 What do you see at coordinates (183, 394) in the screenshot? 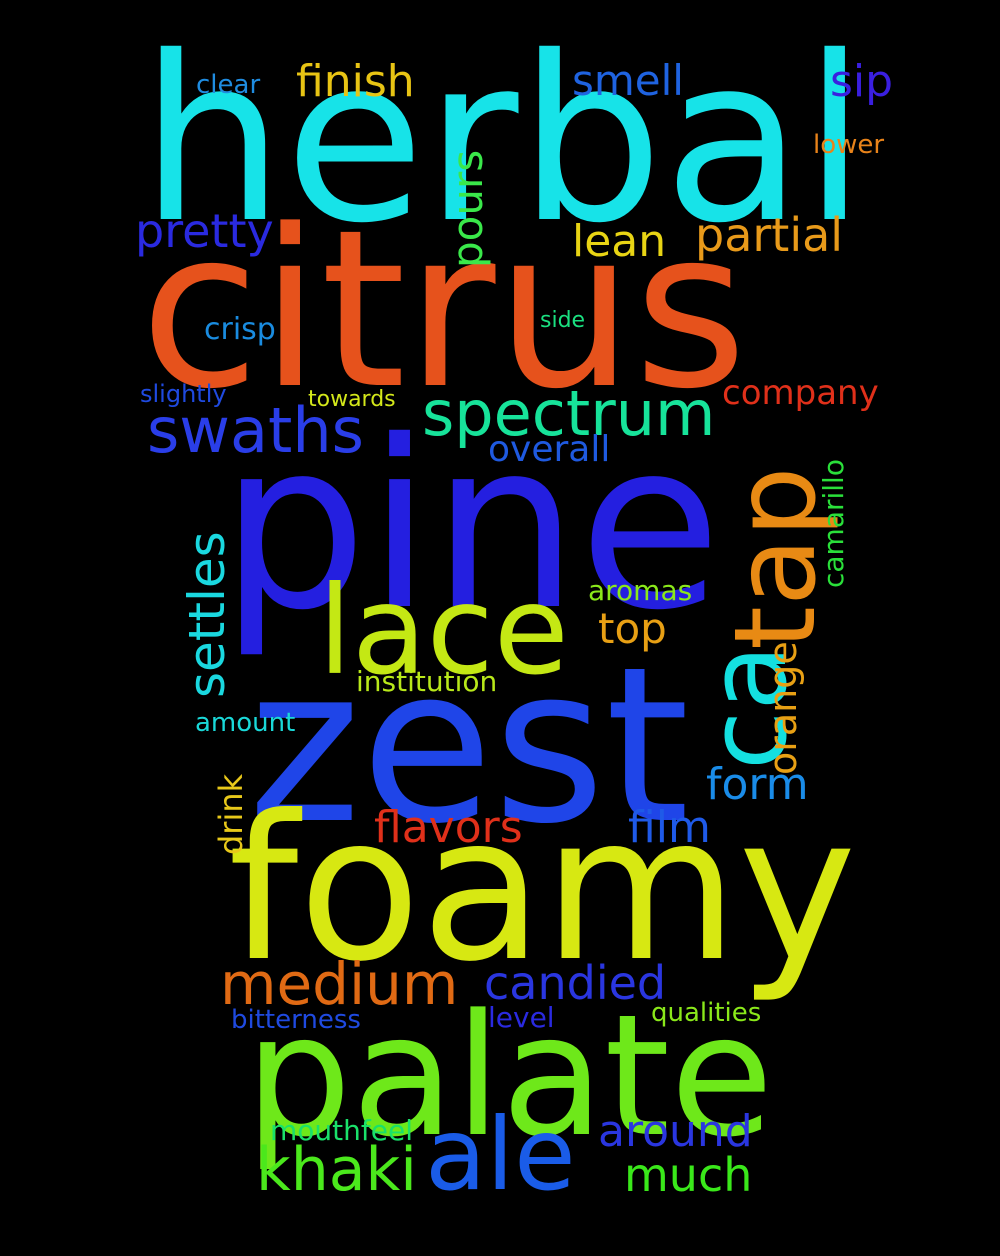
I see `word-slightly: slightly` at bounding box center [183, 394].